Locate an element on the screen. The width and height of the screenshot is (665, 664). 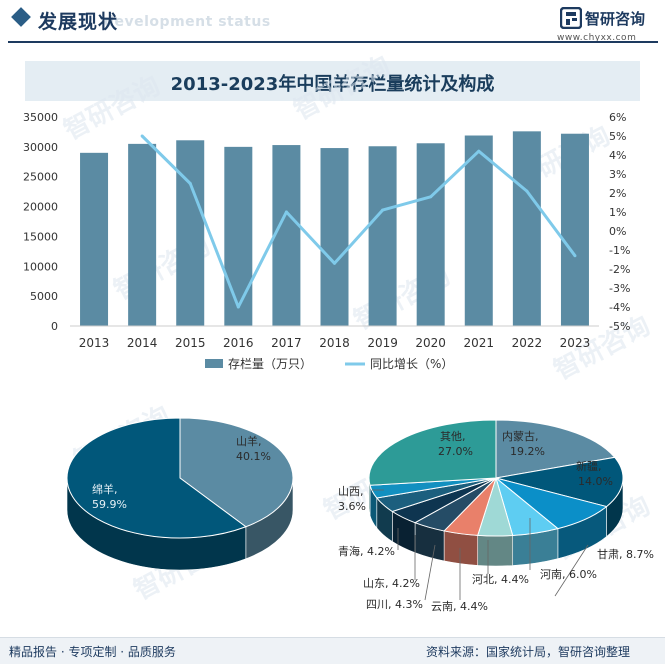
y-left-tick-label: 35000 is located at coordinates (40, 117).